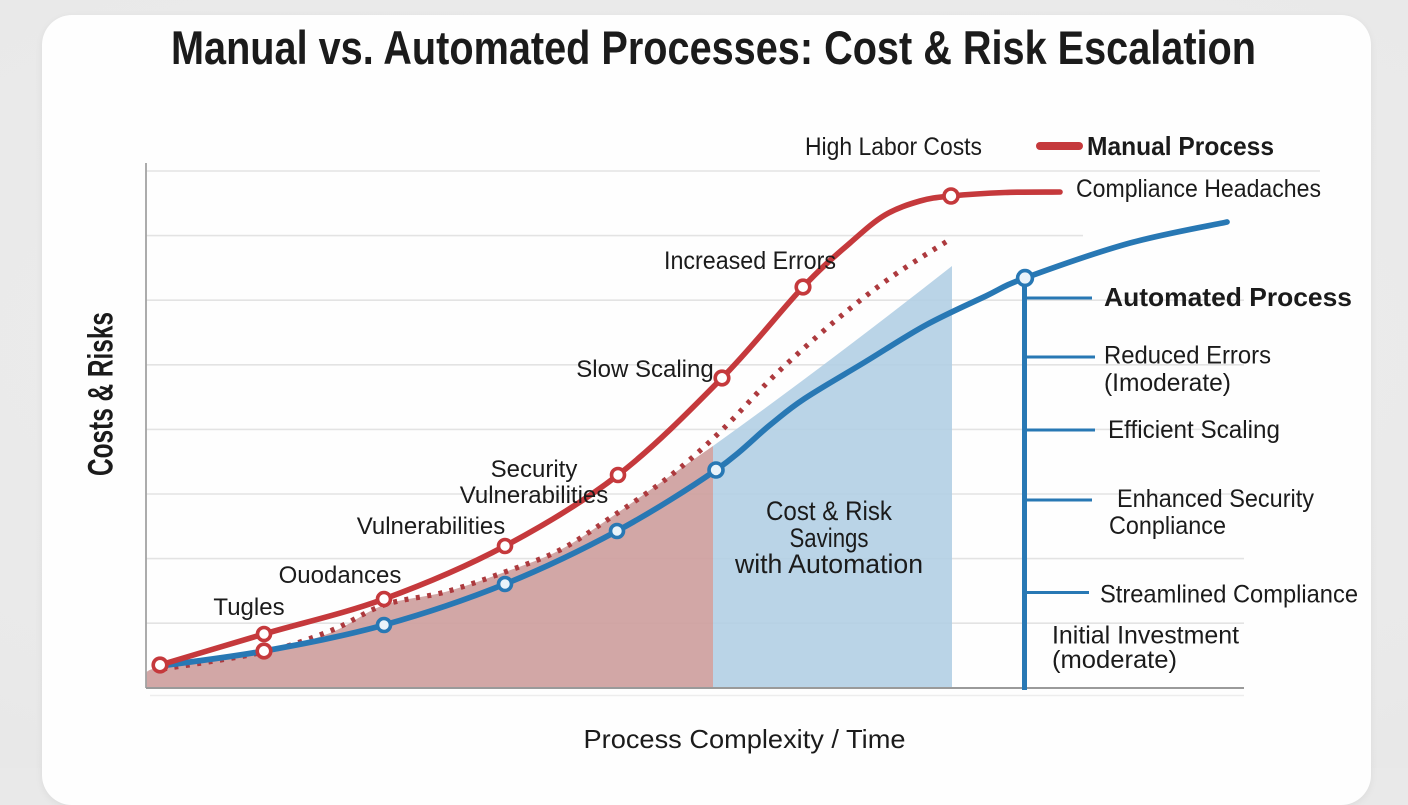  Describe the element at coordinates (1198, 189) in the screenshot. I see `svg-text: Compliance Headaches` at that location.